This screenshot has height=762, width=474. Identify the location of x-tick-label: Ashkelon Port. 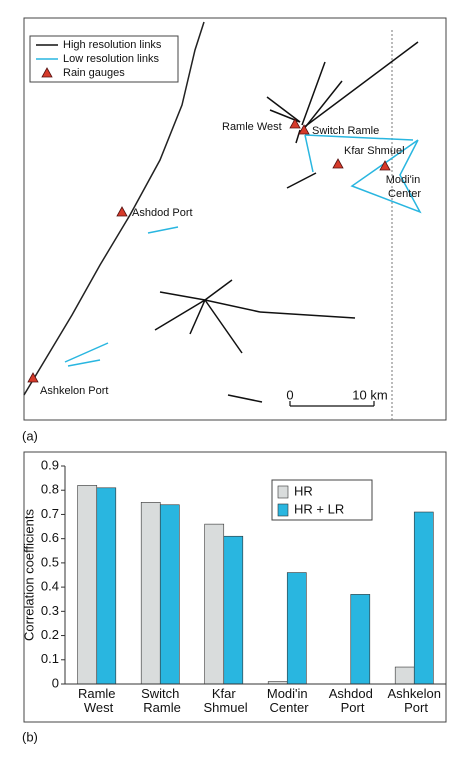
(414, 700).